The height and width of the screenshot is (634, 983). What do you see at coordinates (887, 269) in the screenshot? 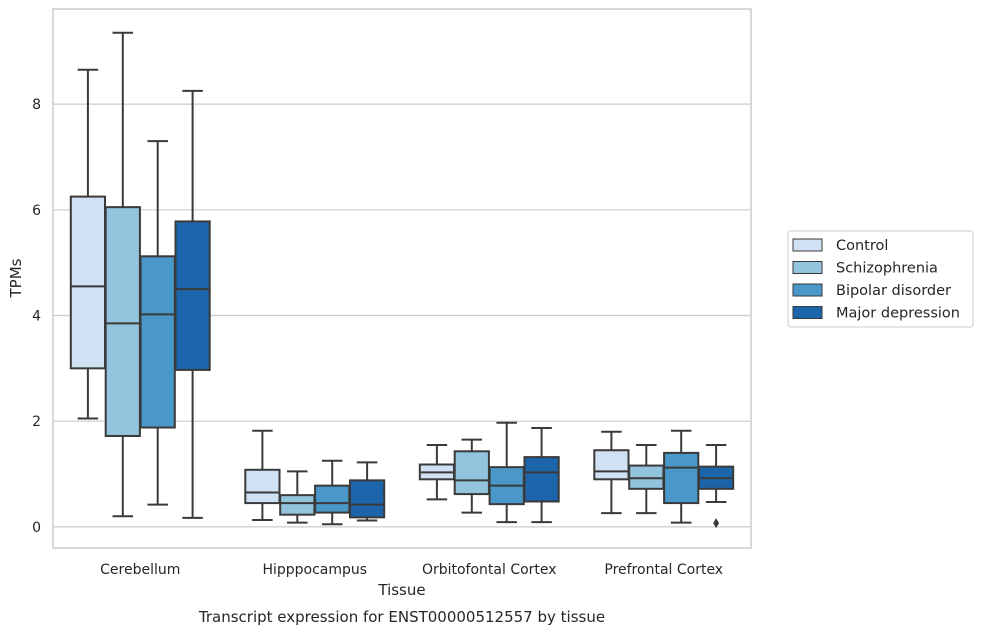
I see `legend-label: Schizophrenia` at bounding box center [887, 269].